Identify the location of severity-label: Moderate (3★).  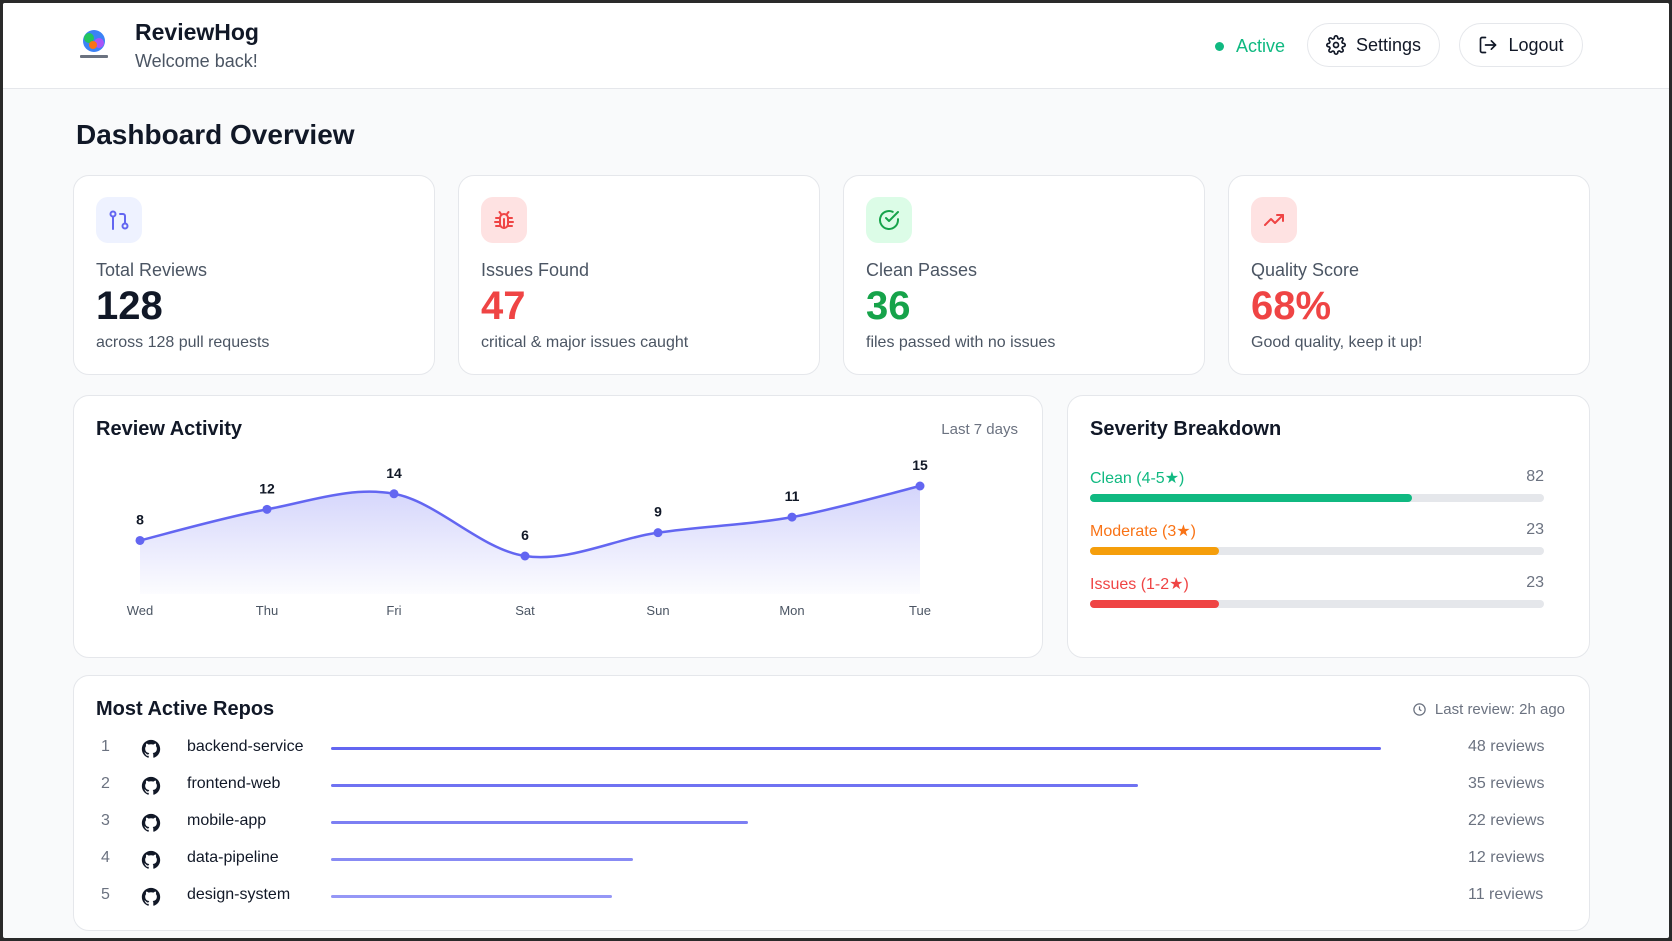
(1143, 531).